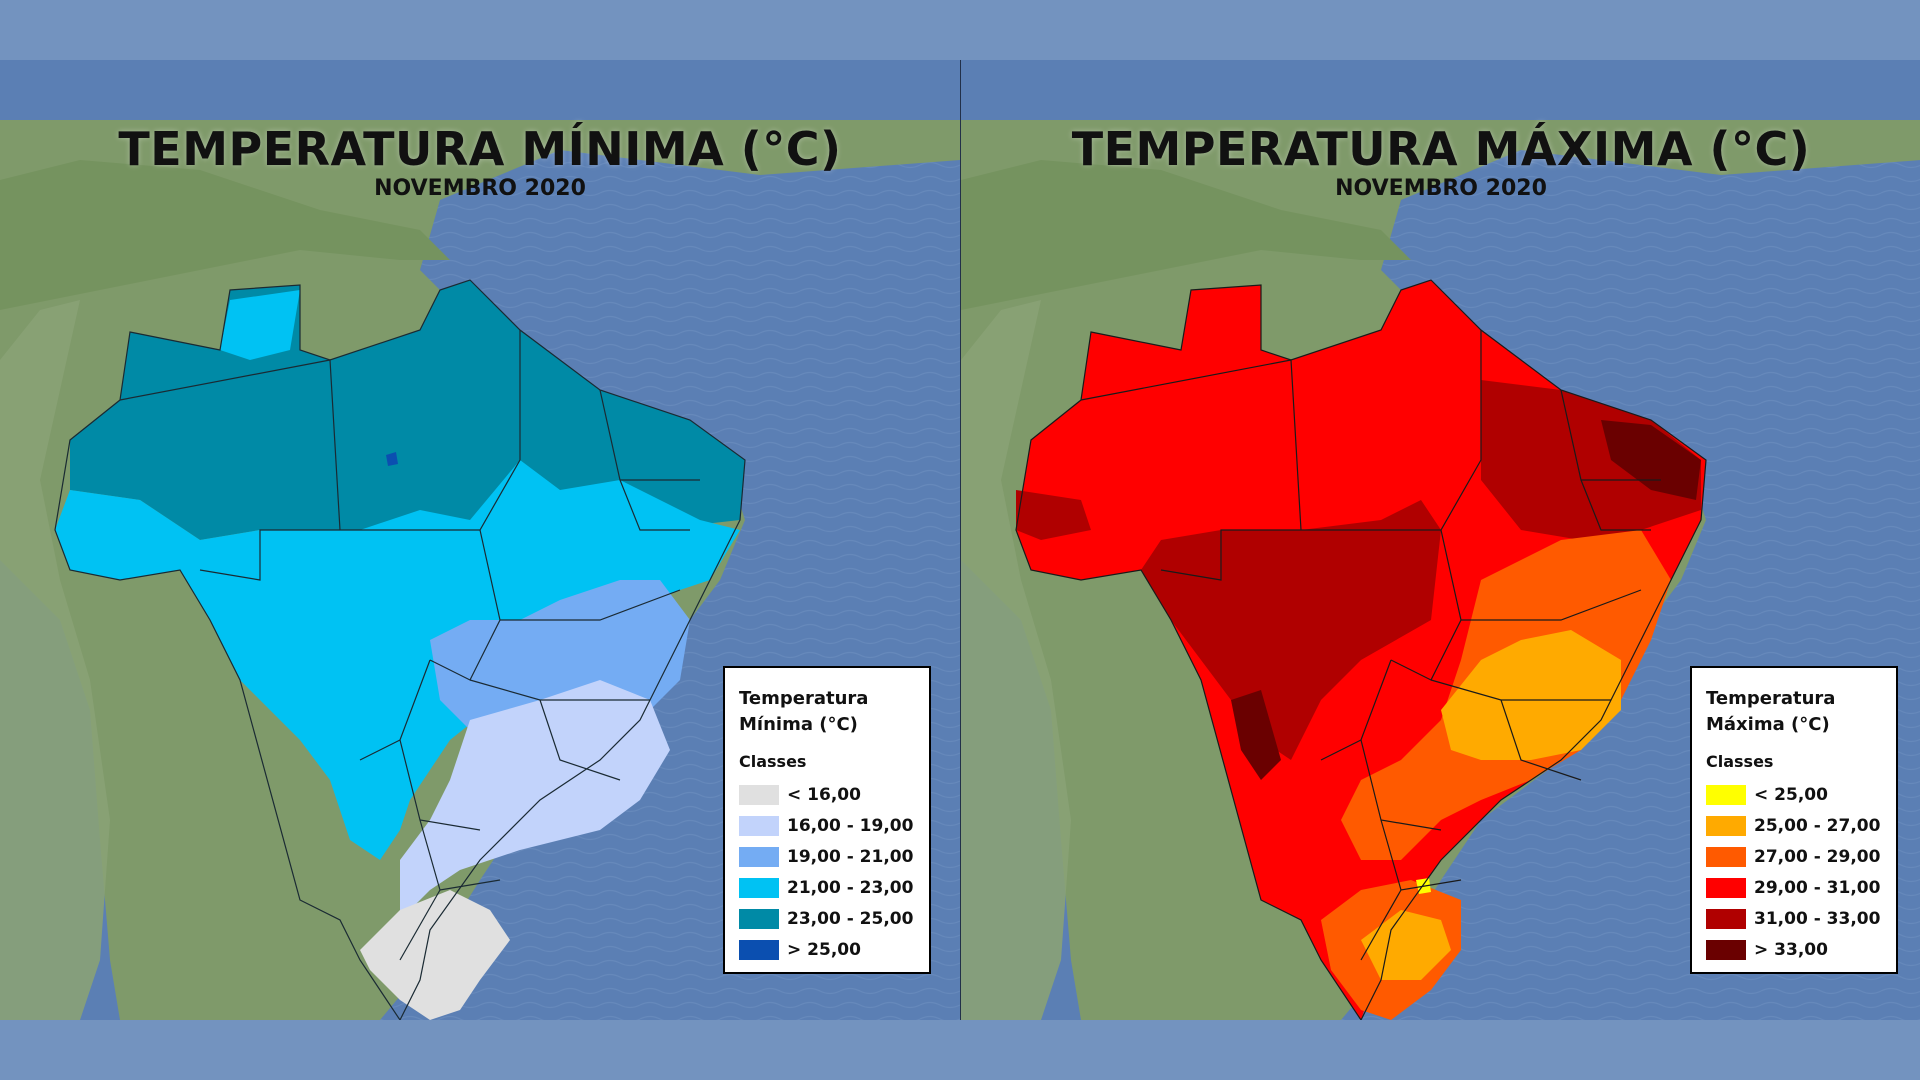  I want to click on legend-title: Temperatura Mínima (°C), so click(814, 712).